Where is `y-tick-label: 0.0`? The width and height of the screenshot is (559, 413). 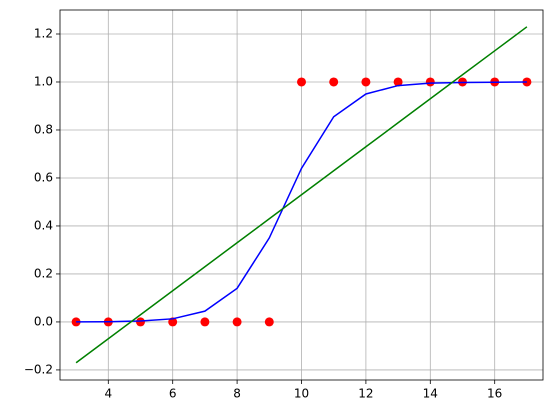 y-tick-label: 0.0 is located at coordinates (43, 321).